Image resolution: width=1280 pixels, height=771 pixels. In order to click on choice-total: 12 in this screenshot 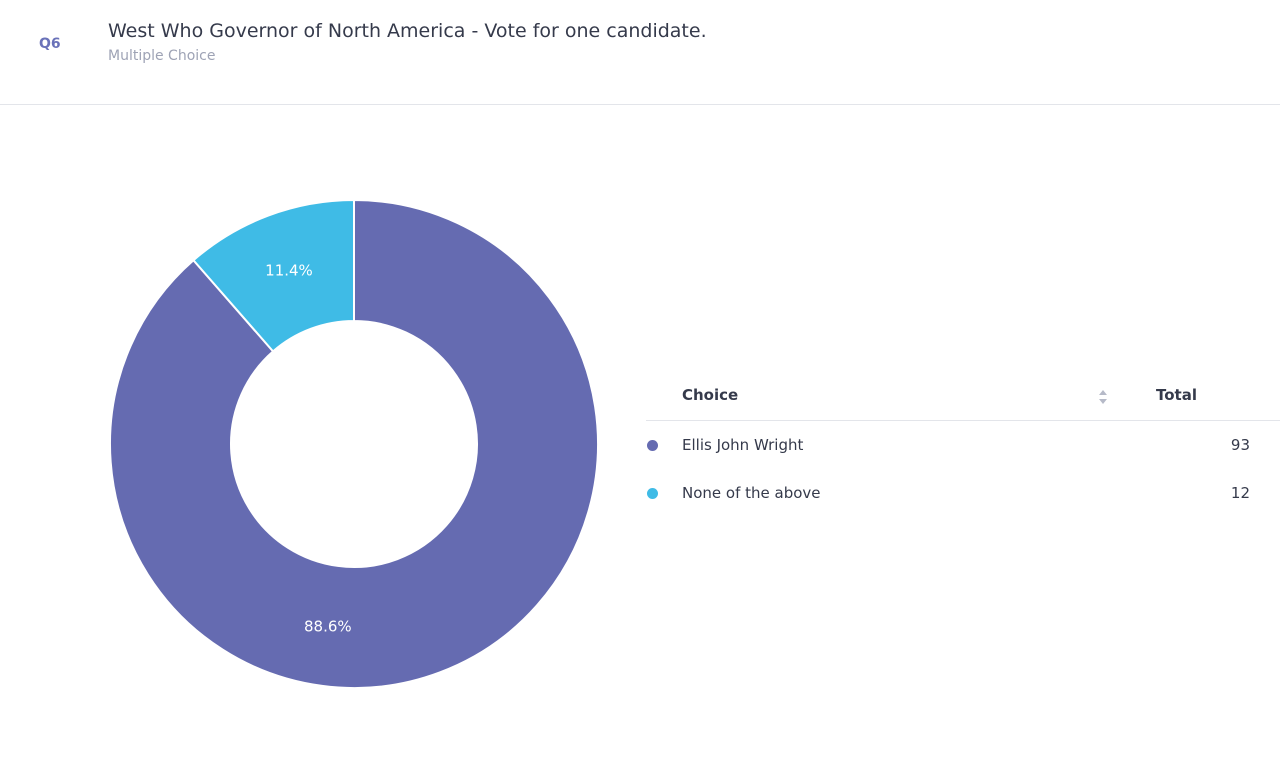, I will do `click(1240, 493)`.